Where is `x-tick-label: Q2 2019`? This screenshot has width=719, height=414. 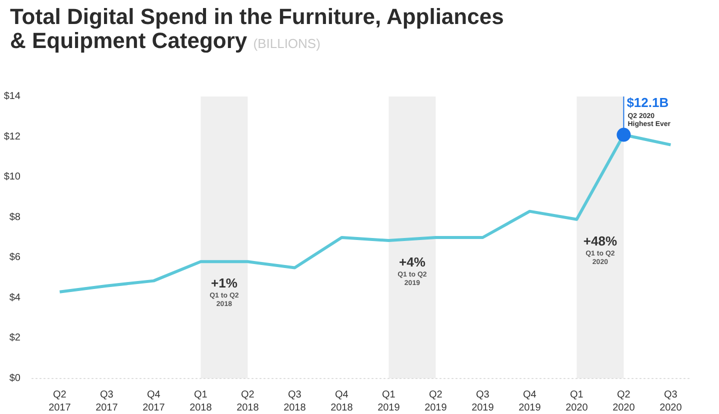 x-tick-label: Q2 2019 is located at coordinates (436, 402).